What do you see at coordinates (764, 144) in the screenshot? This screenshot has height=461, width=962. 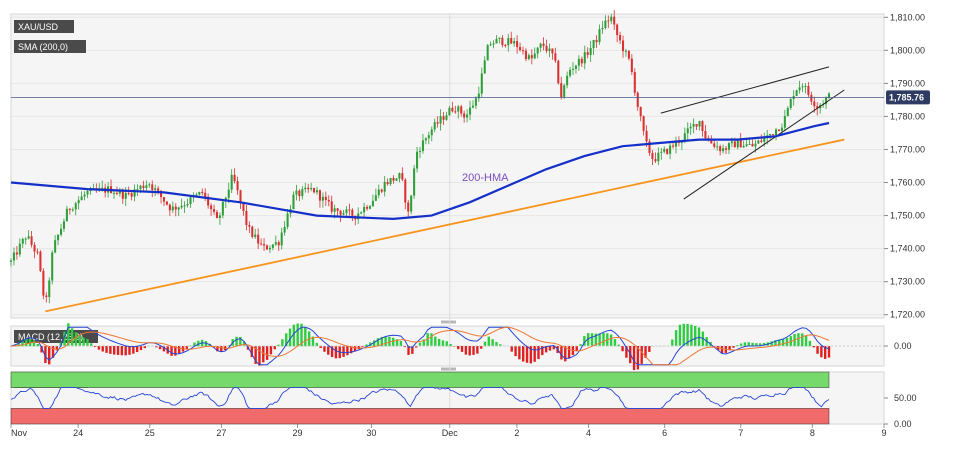 I see `wedge-lower-trendline` at bounding box center [764, 144].